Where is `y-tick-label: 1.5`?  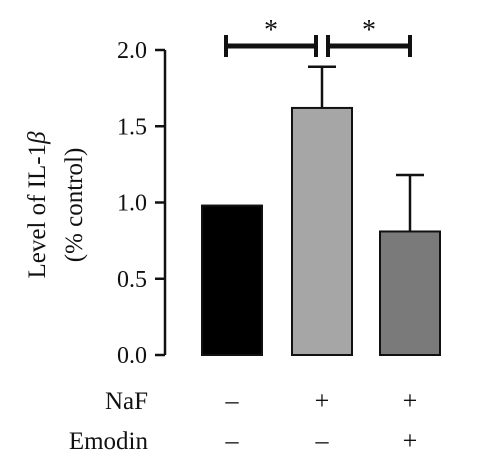 y-tick-label: 1.5 is located at coordinates (132, 127).